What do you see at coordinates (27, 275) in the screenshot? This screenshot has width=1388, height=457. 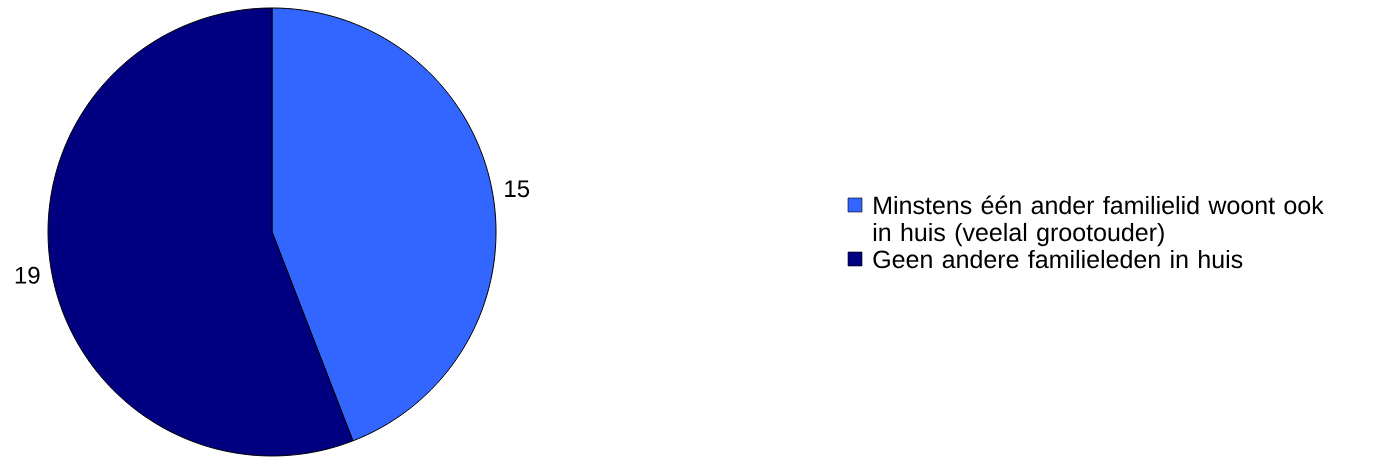 I see `data-label: 19` at bounding box center [27, 275].